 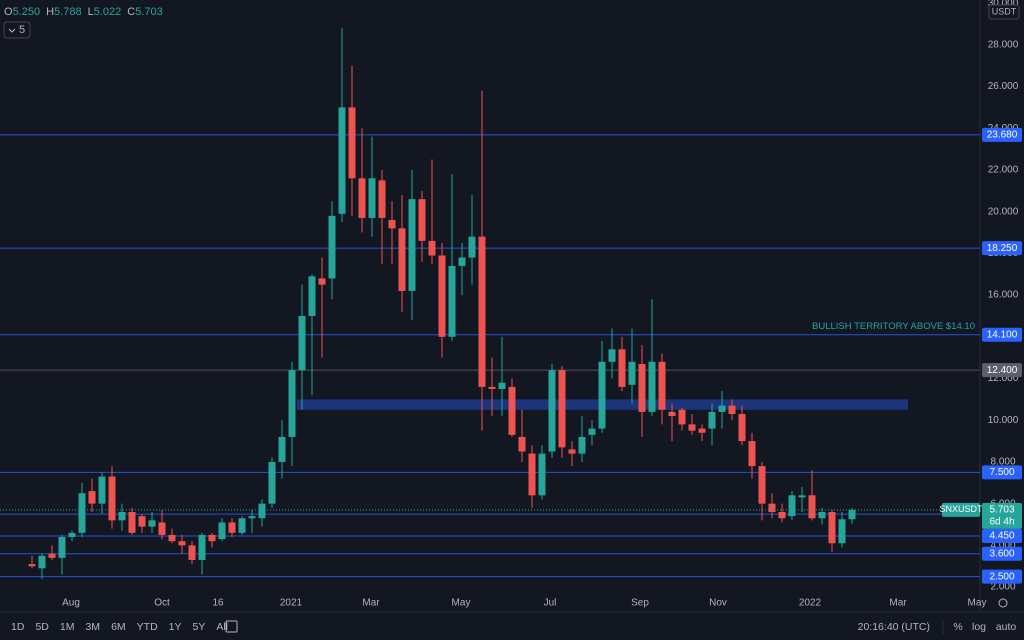 I want to click on y-tick-label: 26.000, so click(x=1003, y=86).